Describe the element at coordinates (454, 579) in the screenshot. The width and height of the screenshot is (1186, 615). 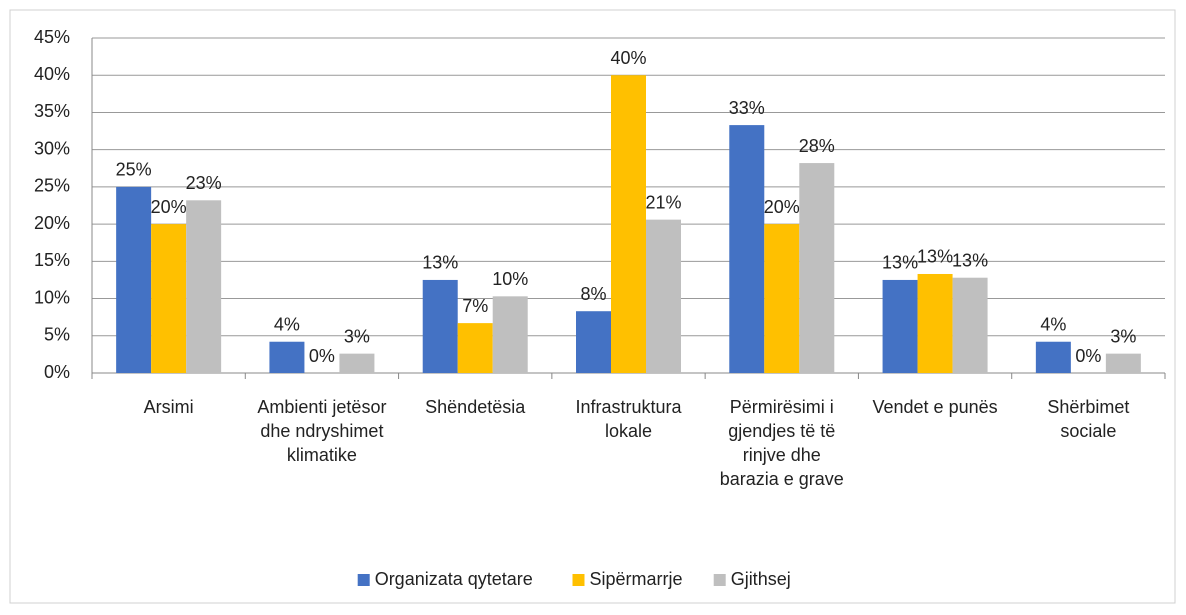
I see `legend-label: Organizata qytetare` at that location.